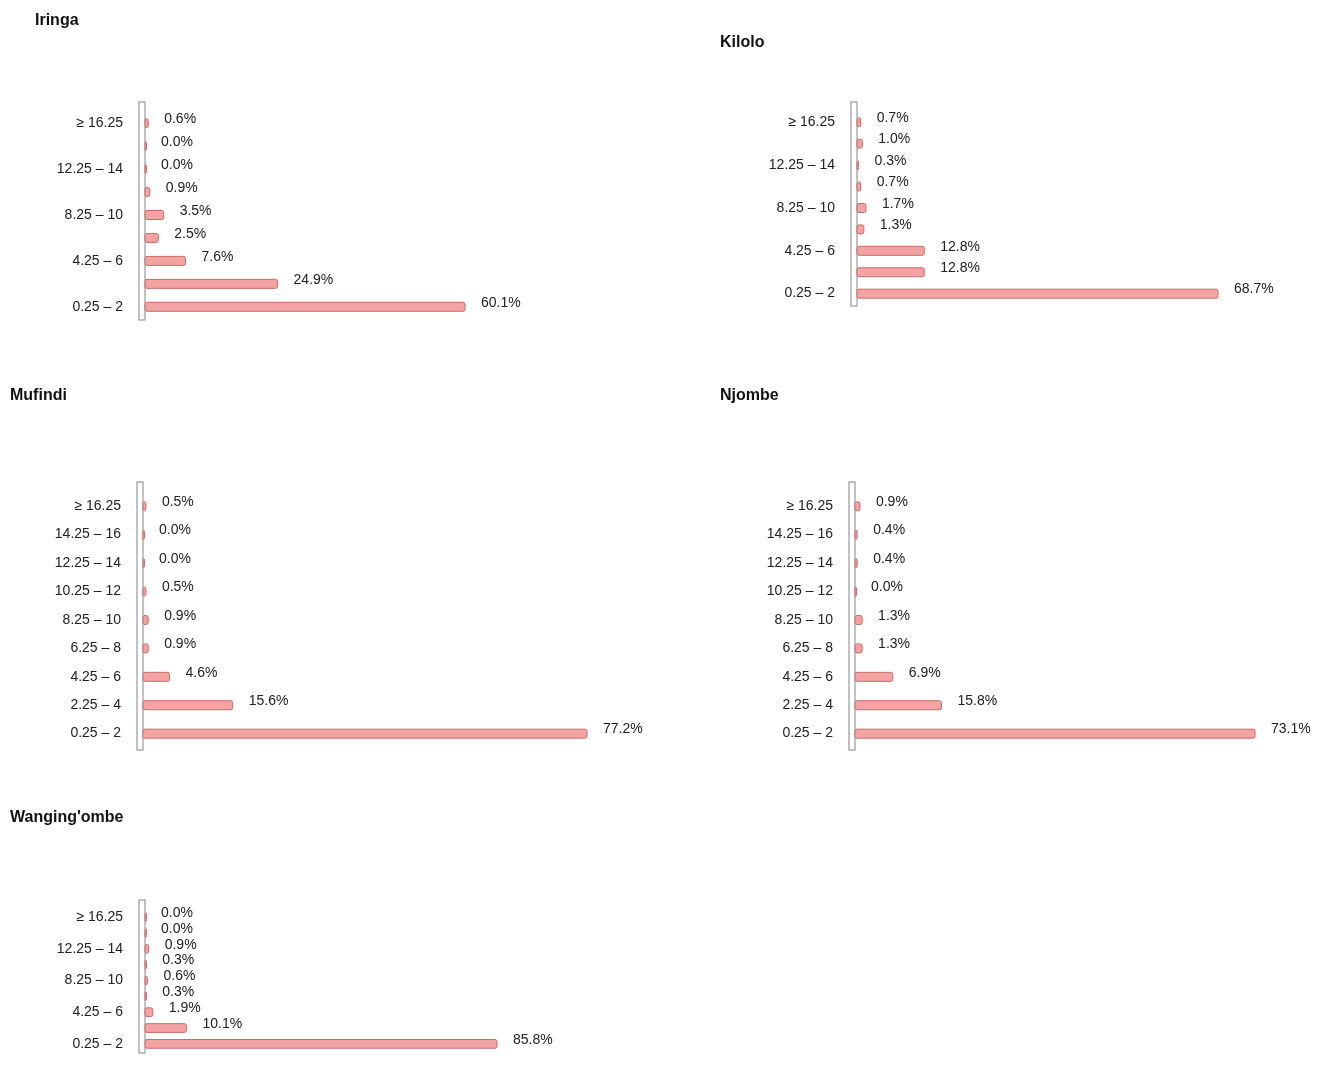  Describe the element at coordinates (222, 1022) in the screenshot. I see `data-label: 10.1%` at that location.